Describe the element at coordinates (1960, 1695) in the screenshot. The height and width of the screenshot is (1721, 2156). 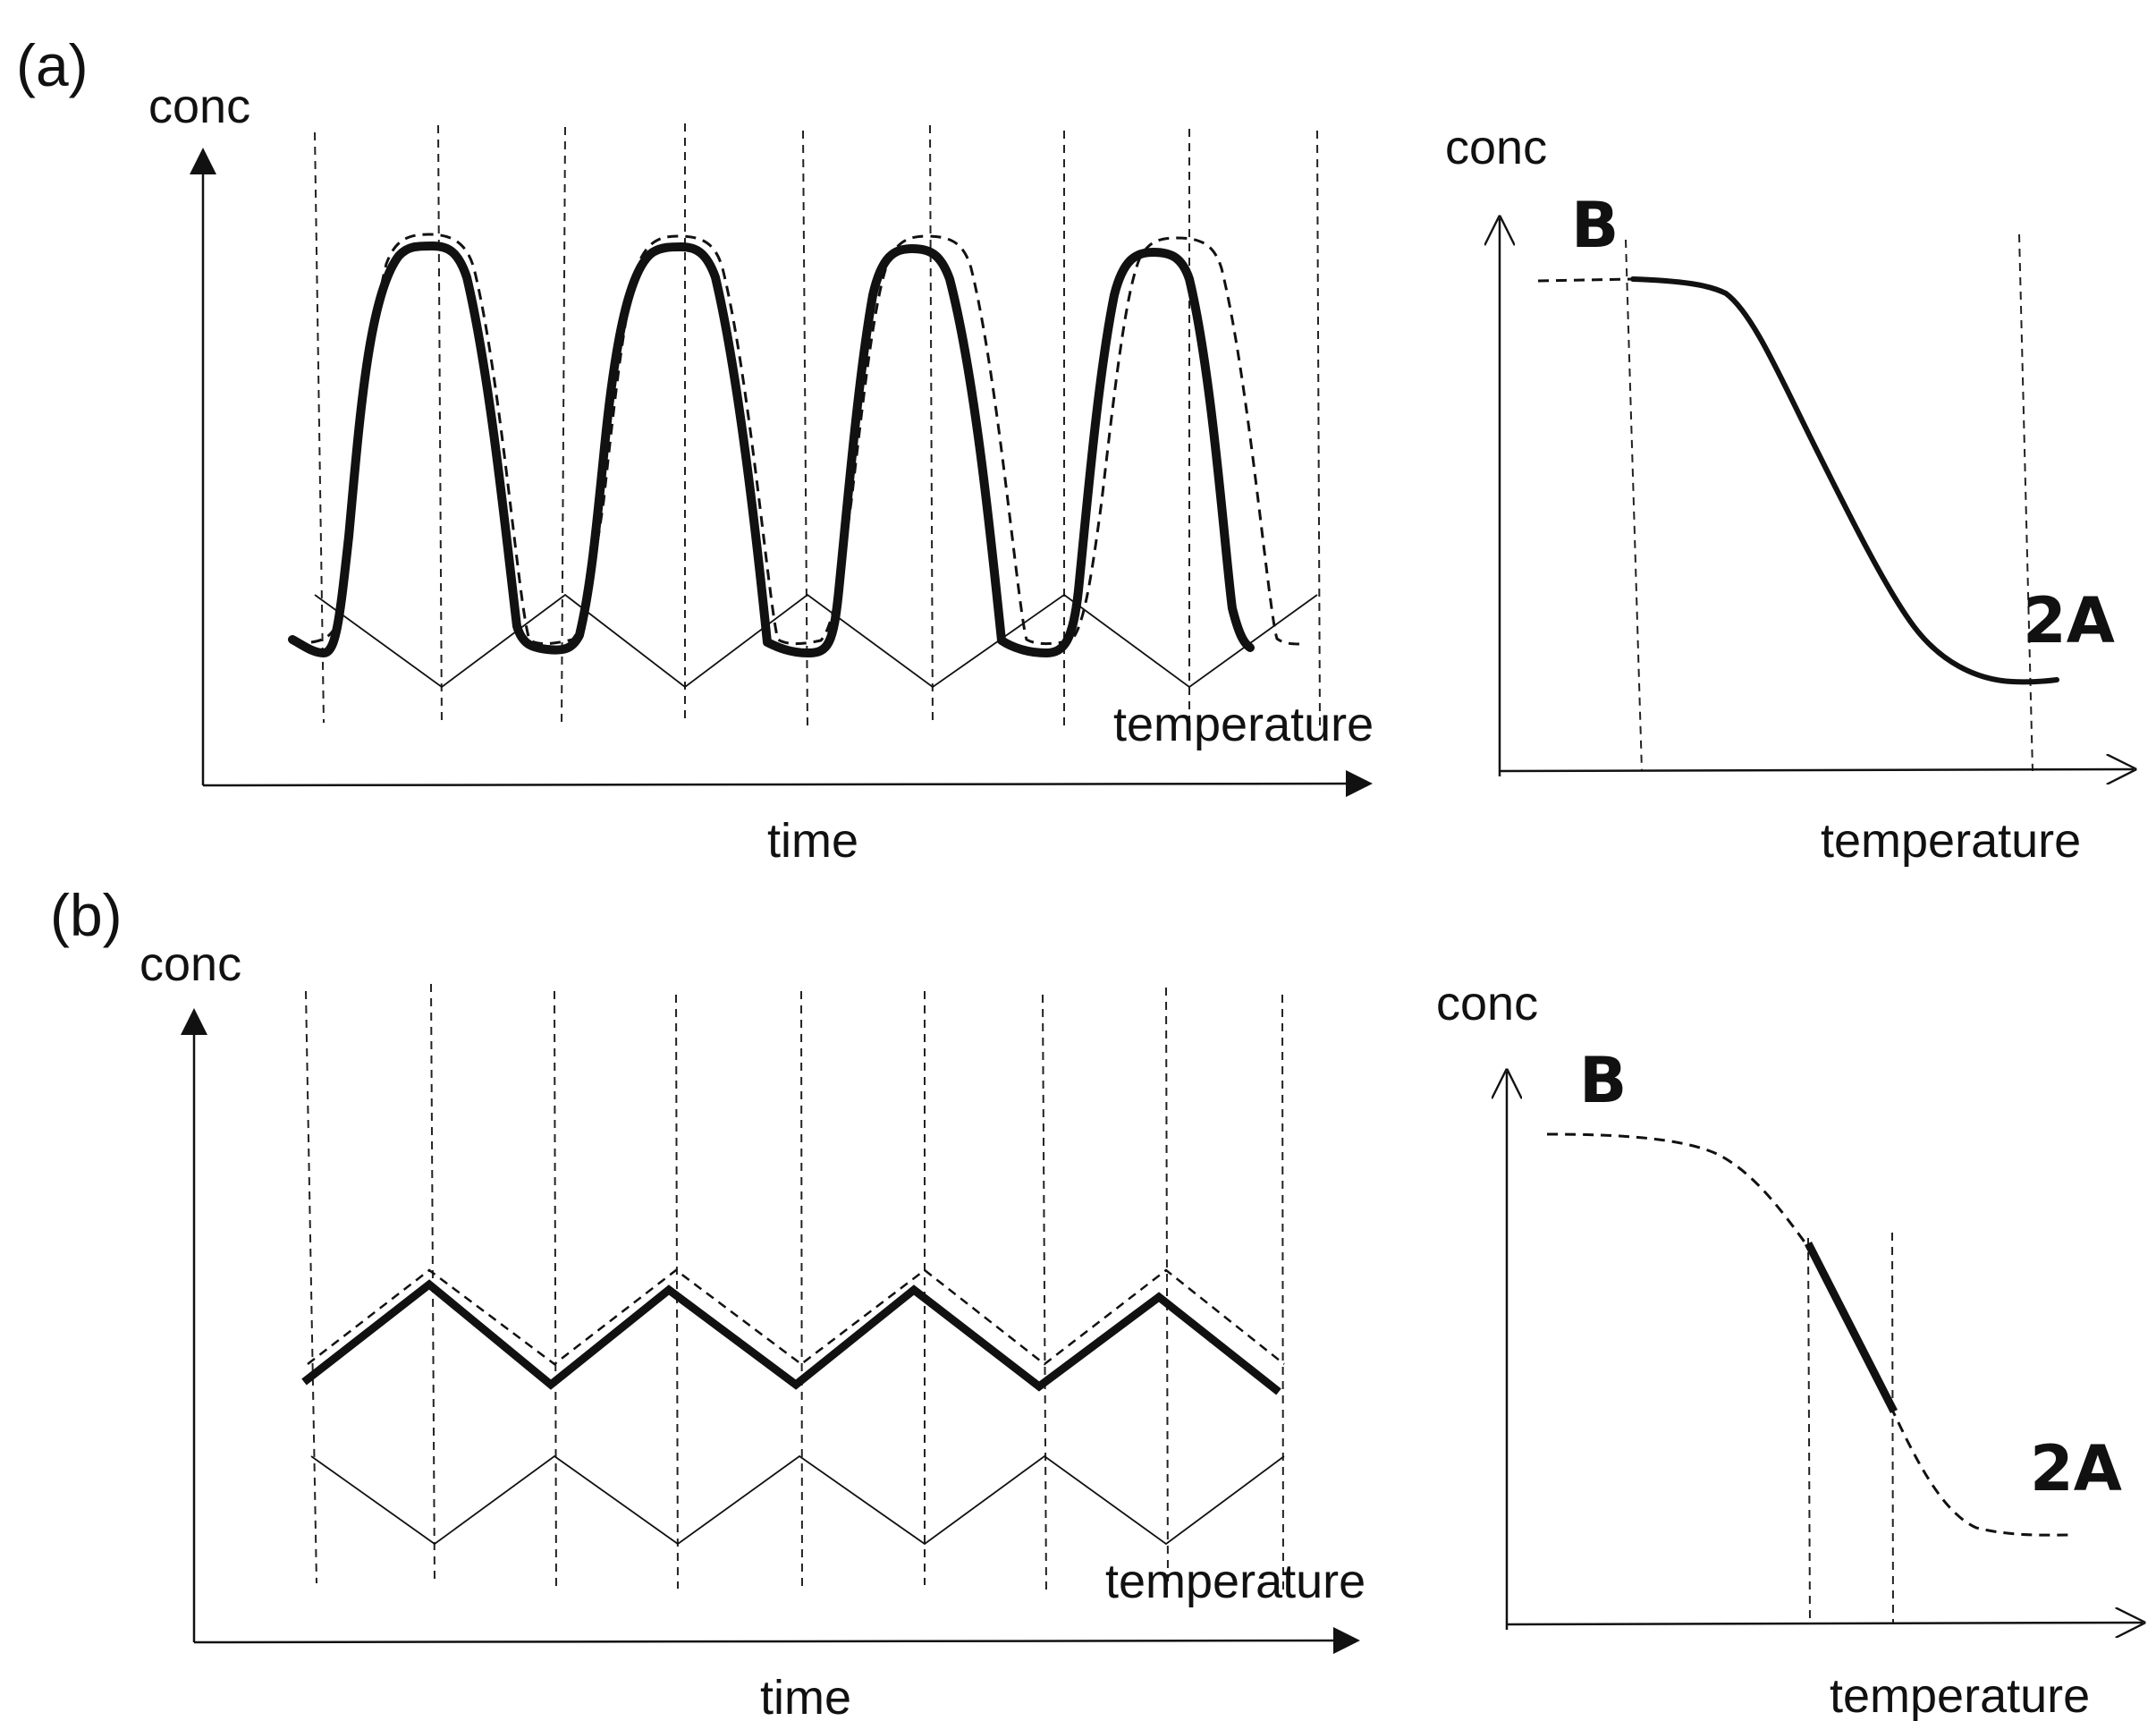
I see `b-eq-xlabel: temperature` at that location.